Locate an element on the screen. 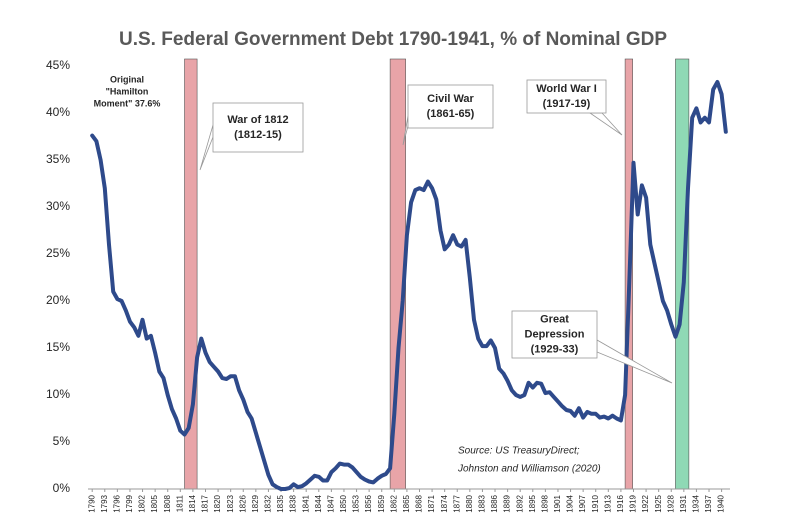 The width and height of the screenshot is (786, 532). y-tick-label: 0% is located at coordinates (62, 488).